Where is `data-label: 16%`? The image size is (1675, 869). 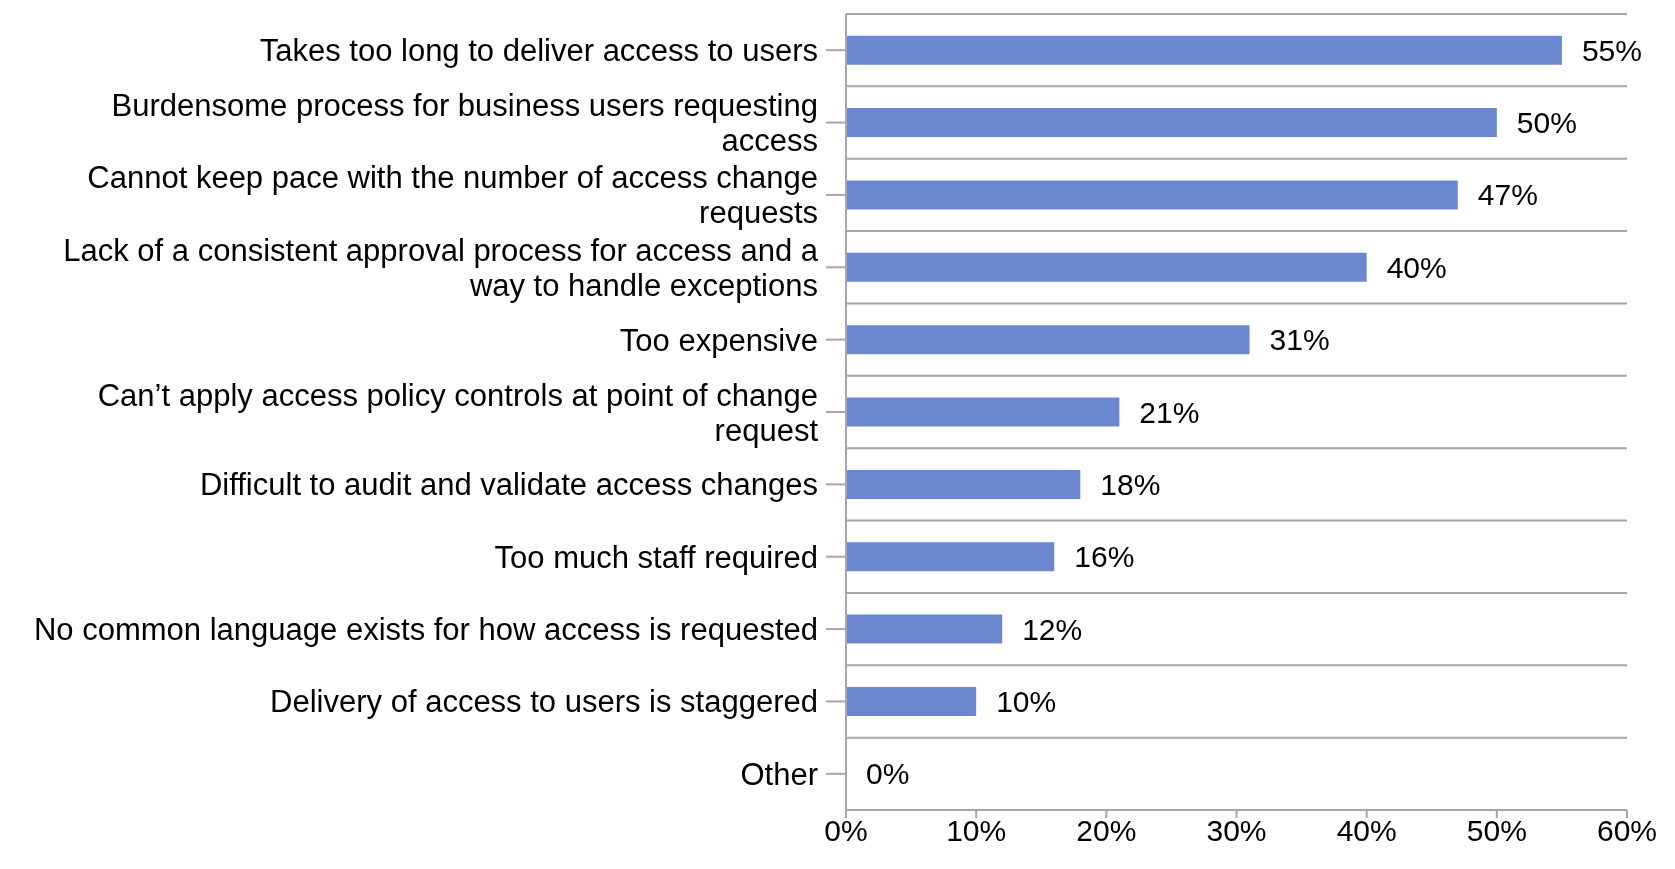
data-label: 16% is located at coordinates (1104, 557).